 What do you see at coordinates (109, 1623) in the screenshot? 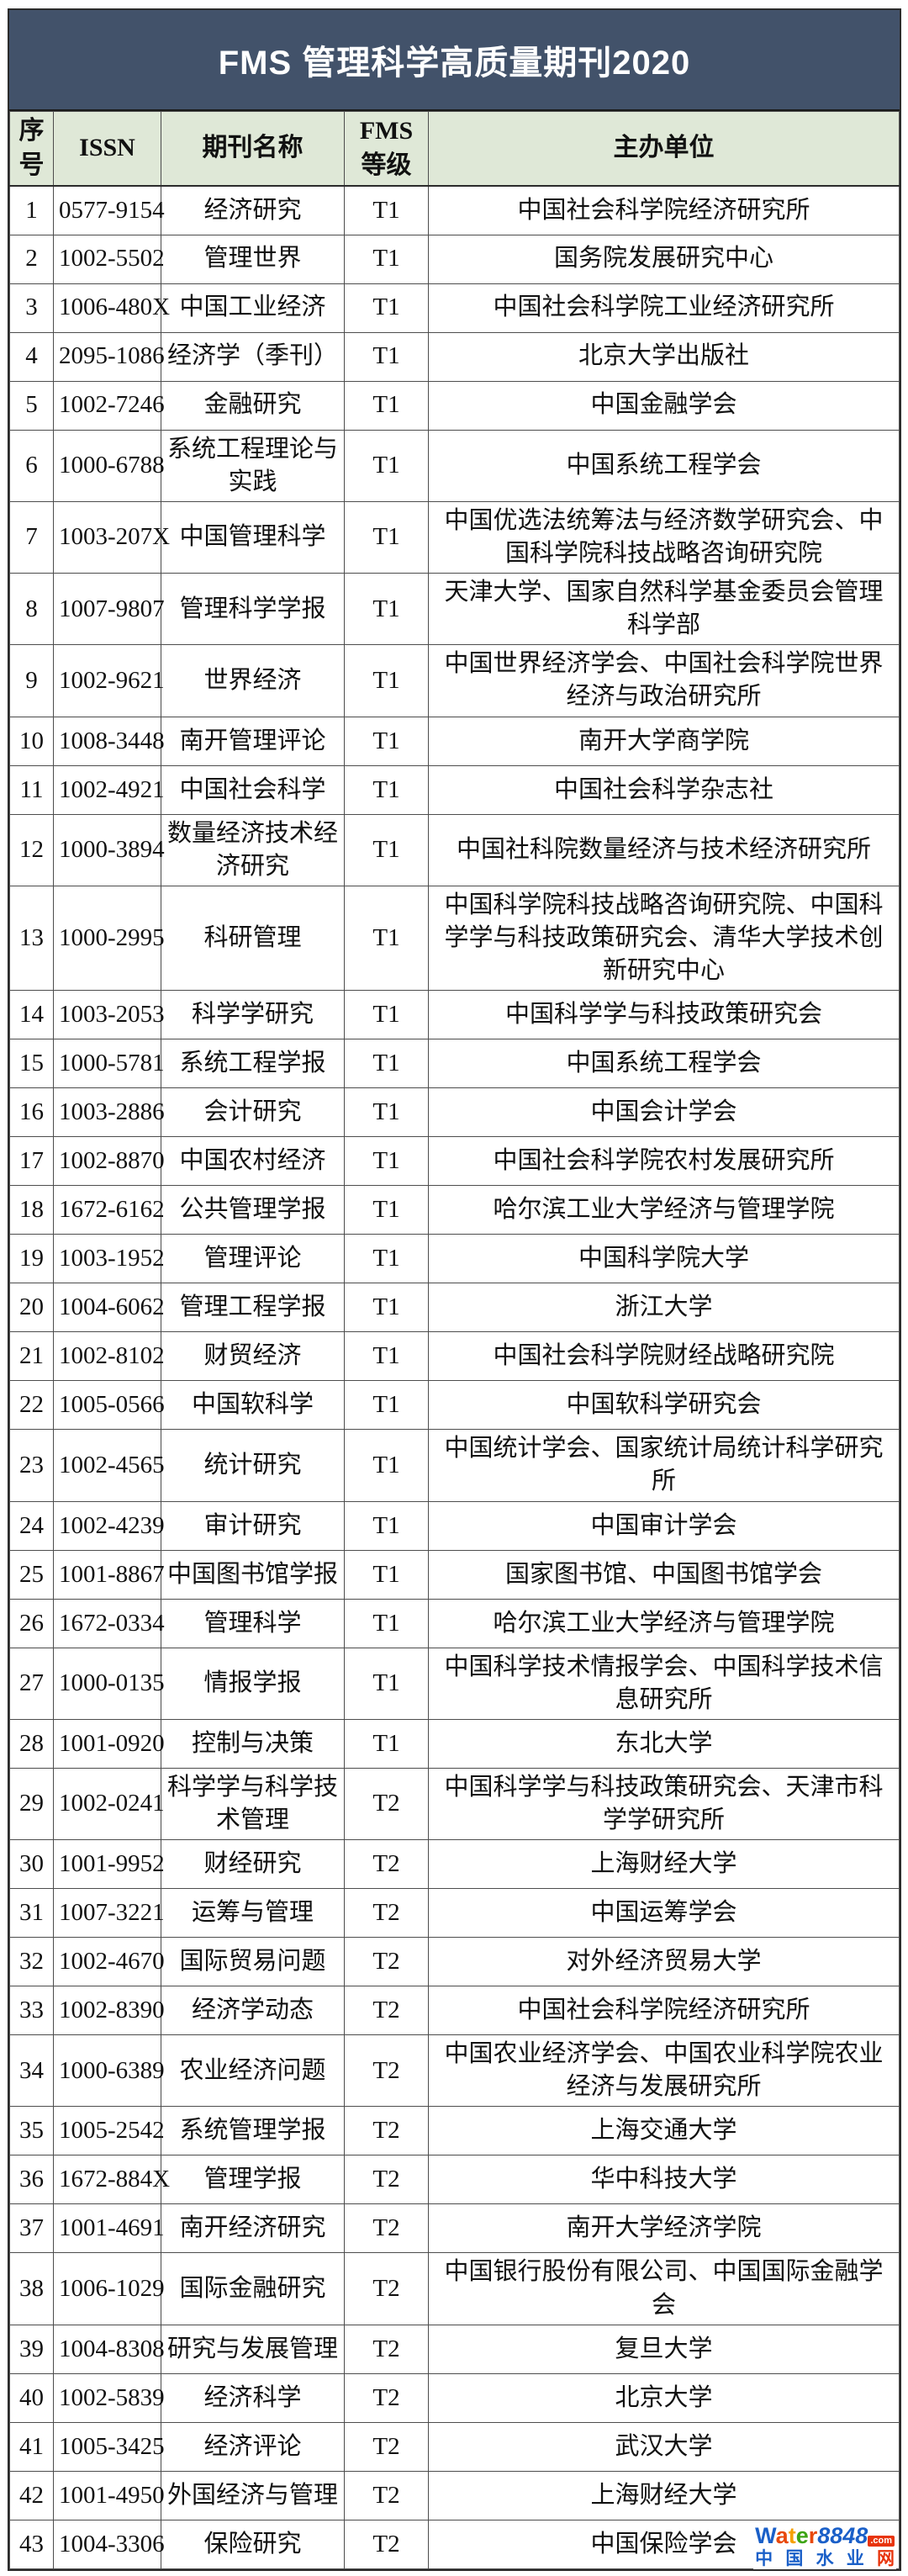
I see `cell-issn: 1672-0334` at bounding box center [109, 1623].